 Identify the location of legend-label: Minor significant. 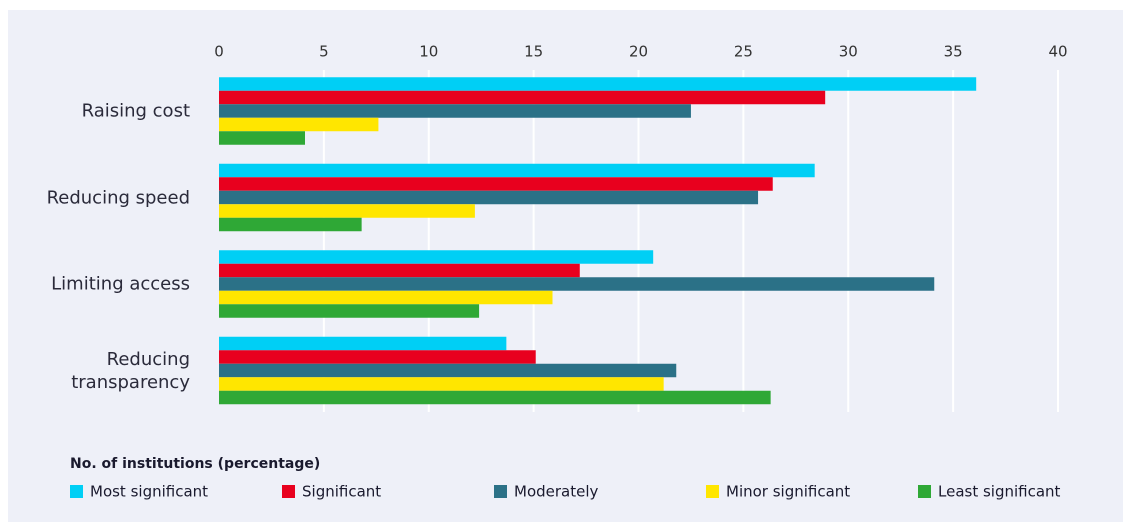
(788, 492).